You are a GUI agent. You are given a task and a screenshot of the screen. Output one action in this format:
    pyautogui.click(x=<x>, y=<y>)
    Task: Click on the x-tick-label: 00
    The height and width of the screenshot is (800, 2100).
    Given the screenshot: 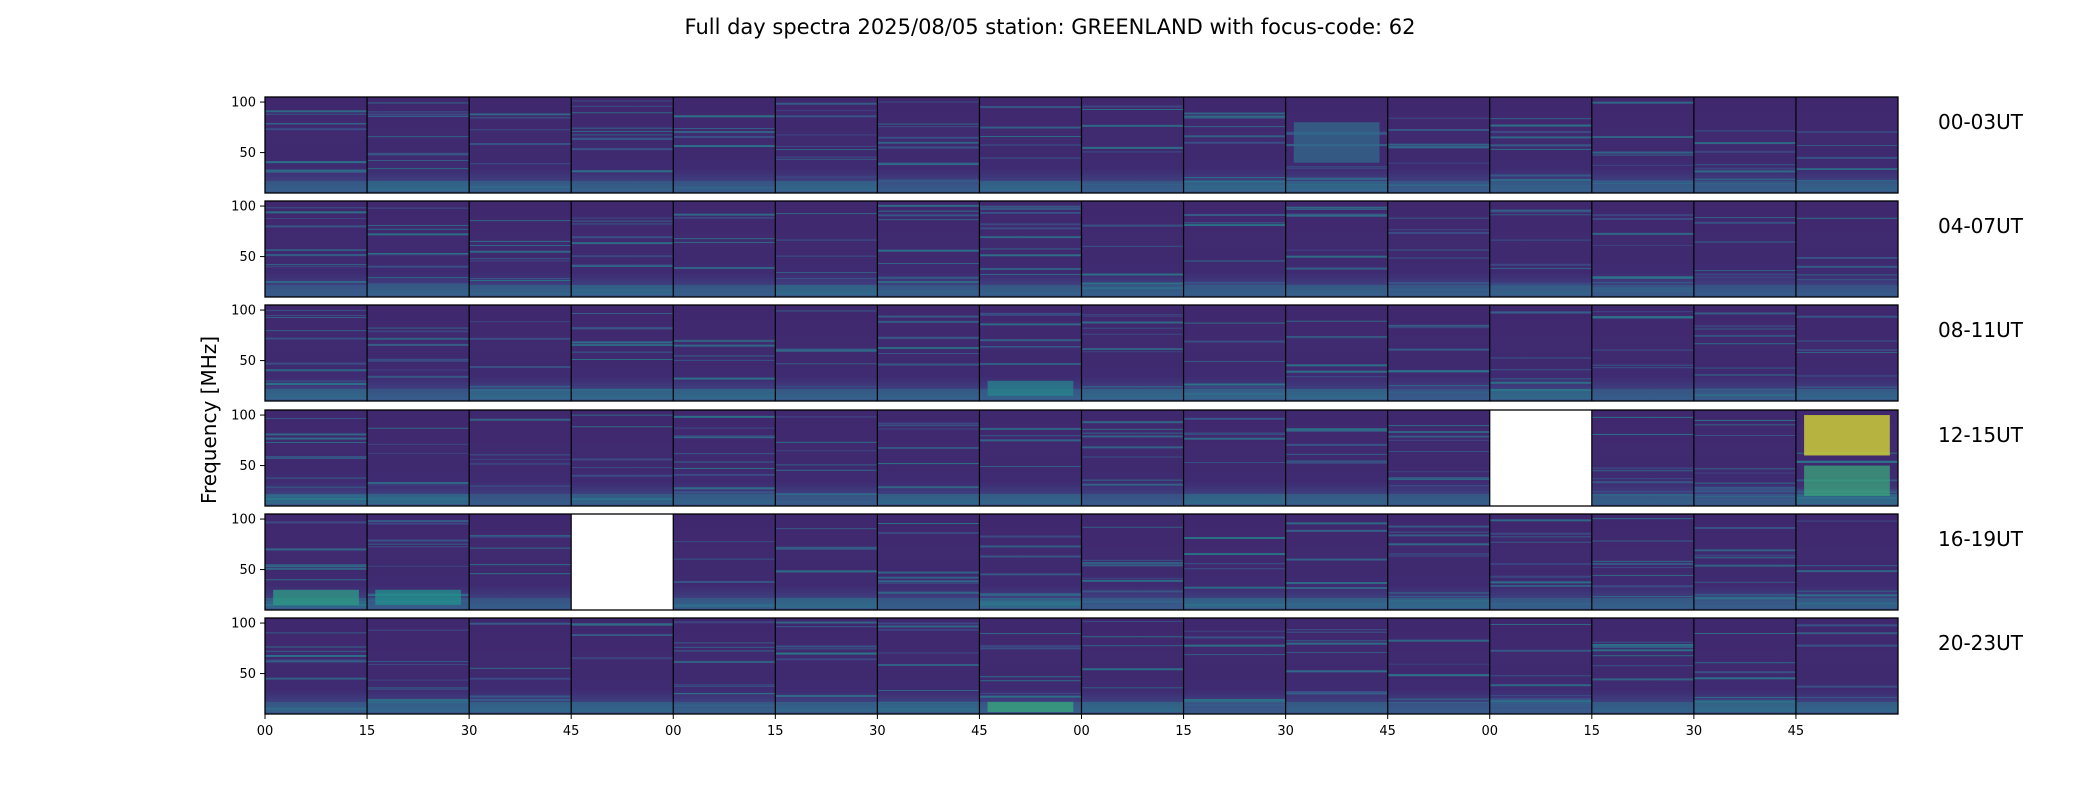 What is the action you would take?
    pyautogui.click(x=265, y=731)
    